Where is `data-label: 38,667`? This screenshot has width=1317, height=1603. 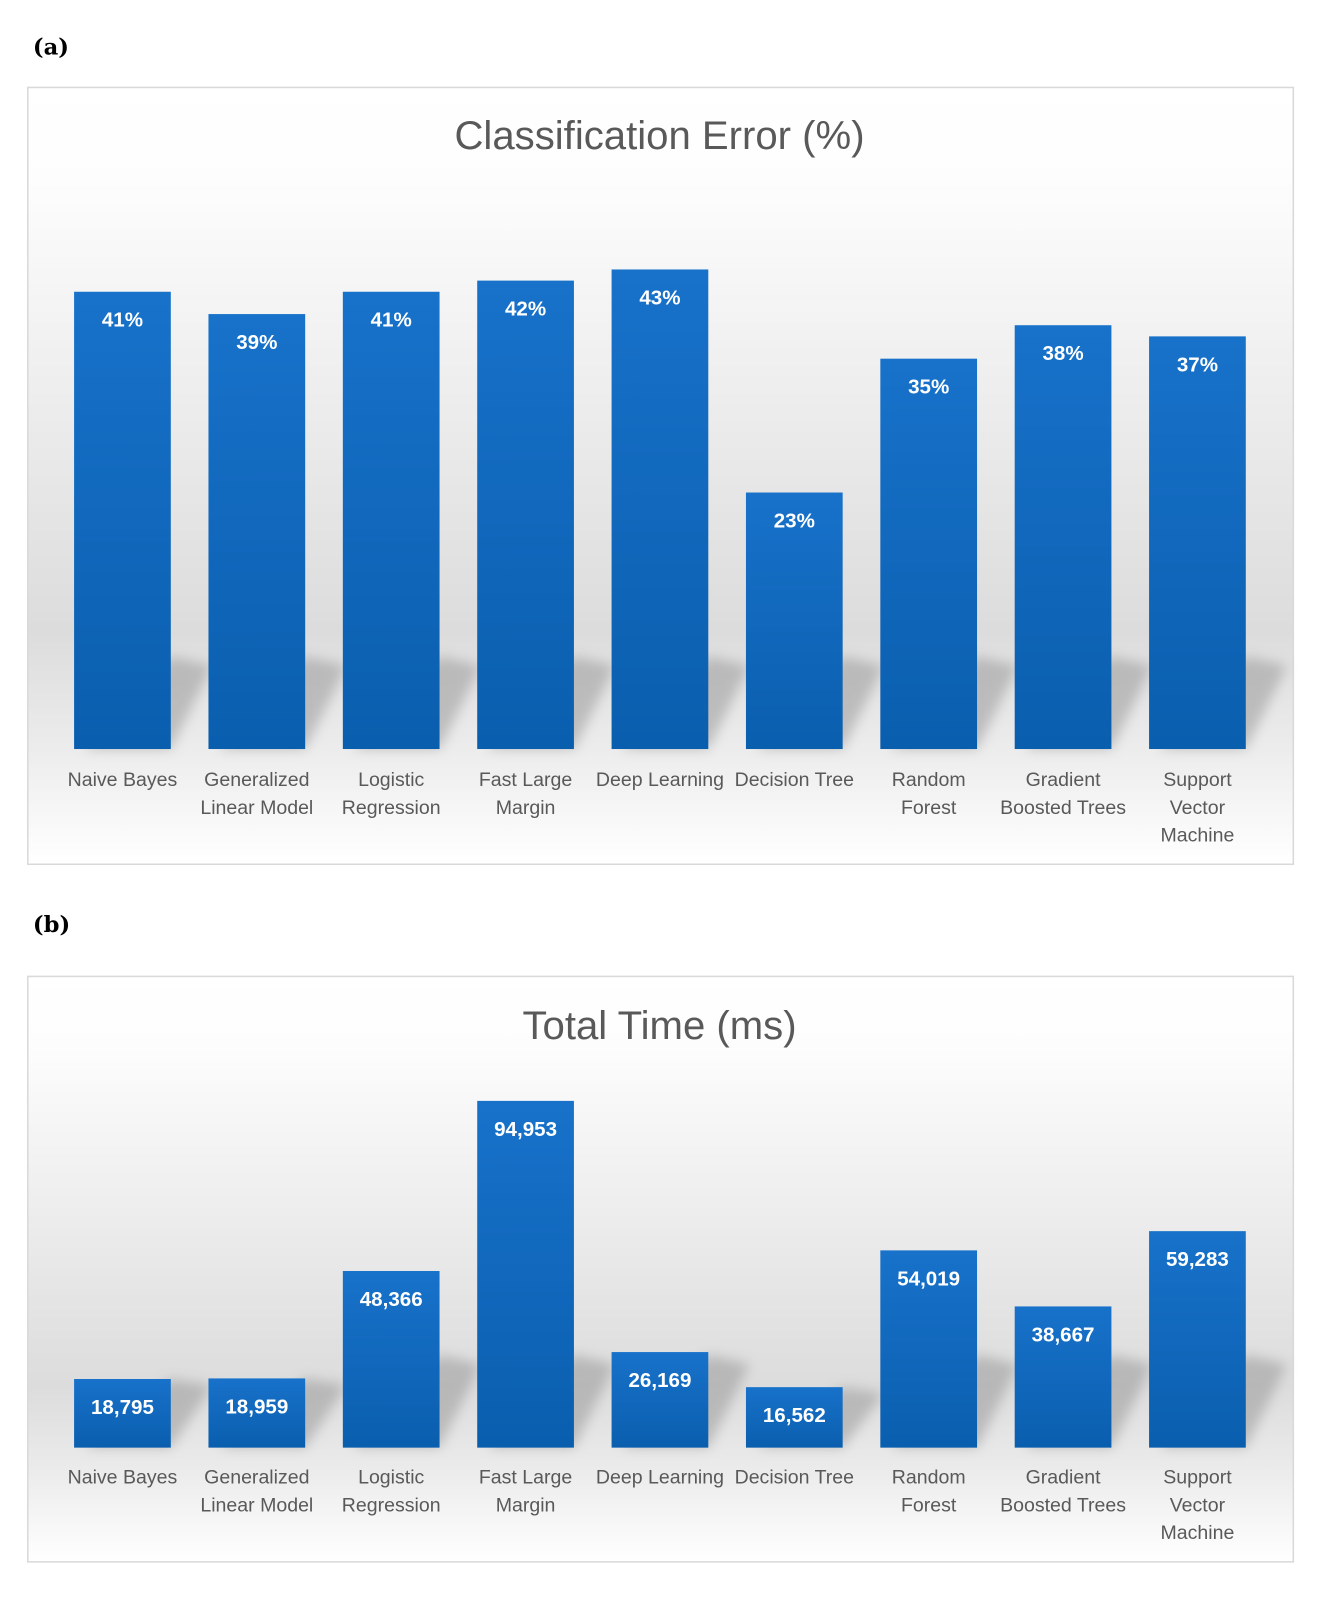 data-label: 38,667 is located at coordinates (1063, 1334).